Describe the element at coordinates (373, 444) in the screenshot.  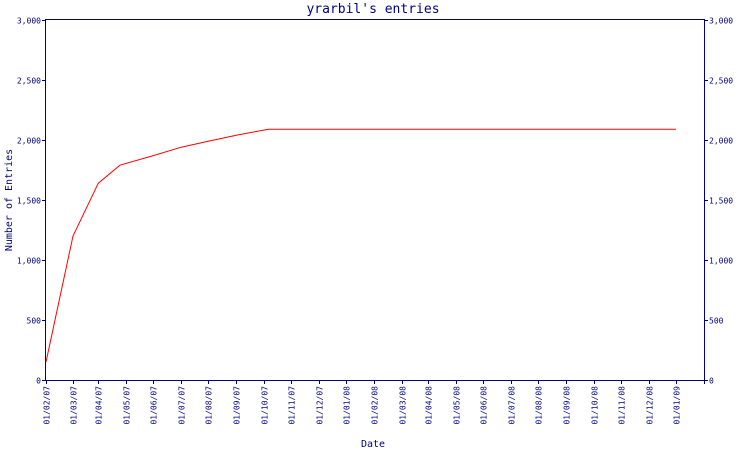
I see `x-axis-title: Date` at that location.